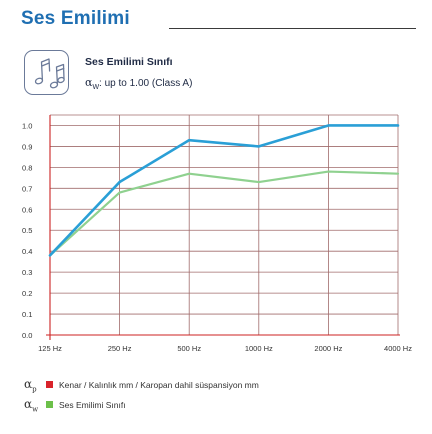  What do you see at coordinates (75, 18) in the screenshot?
I see `page-title: Ses Emilimi` at bounding box center [75, 18].